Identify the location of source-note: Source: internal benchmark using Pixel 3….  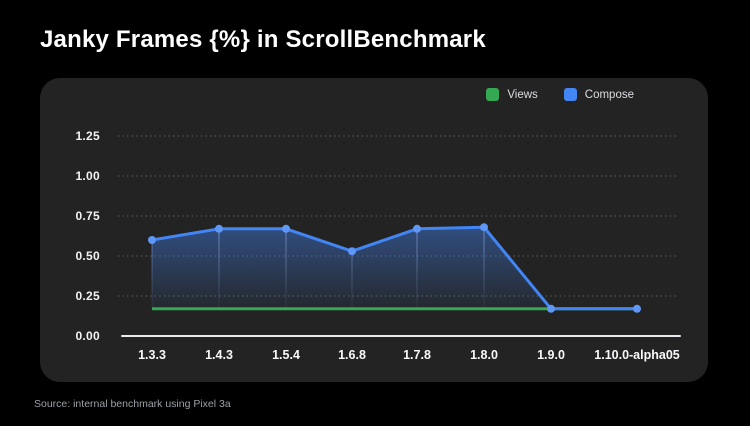
(132, 404).